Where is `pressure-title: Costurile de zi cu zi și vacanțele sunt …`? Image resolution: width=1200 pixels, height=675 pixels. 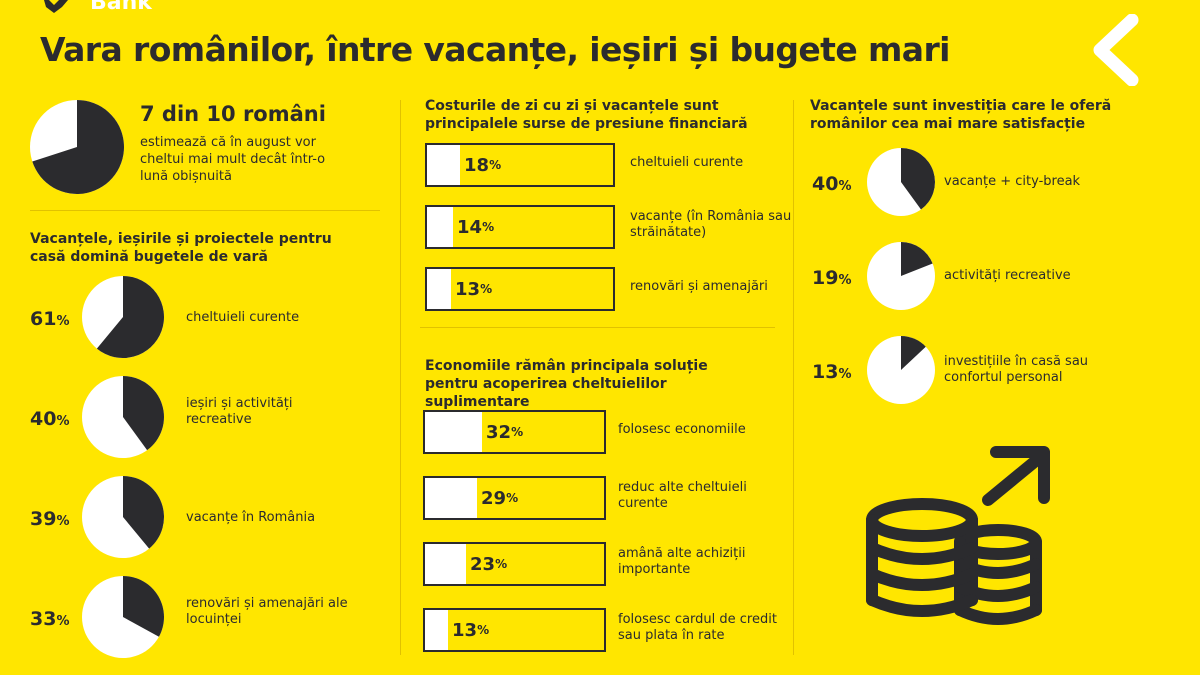
pressure-title: Costurile de zi cu zi și vacanțele sunt … is located at coordinates (586, 115).